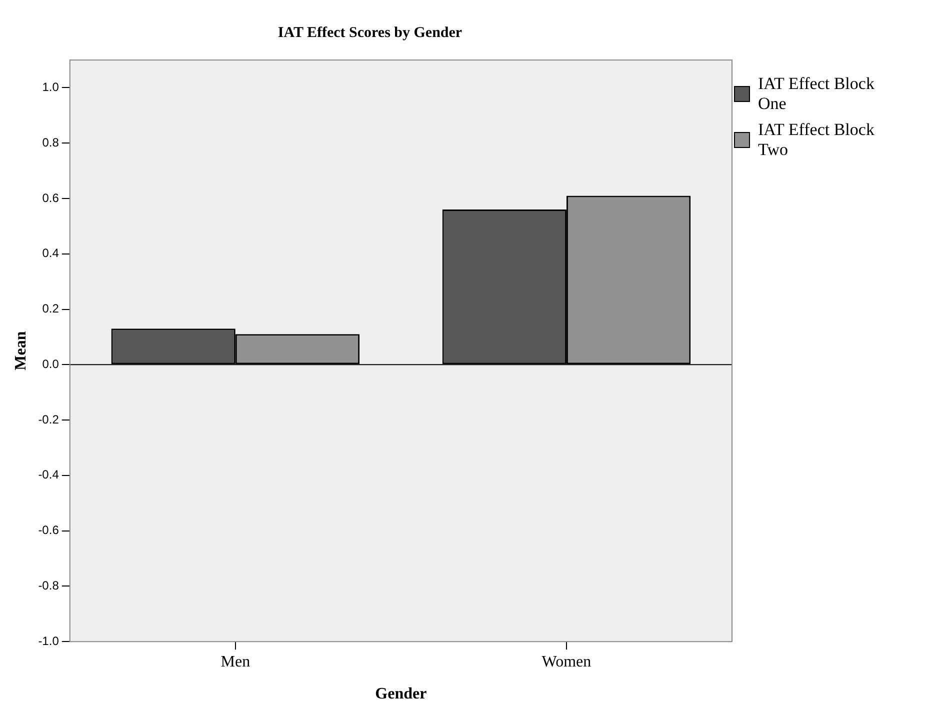 The image size is (927, 713). What do you see at coordinates (401, 694) in the screenshot?
I see `x-axis-title: Gender` at bounding box center [401, 694].